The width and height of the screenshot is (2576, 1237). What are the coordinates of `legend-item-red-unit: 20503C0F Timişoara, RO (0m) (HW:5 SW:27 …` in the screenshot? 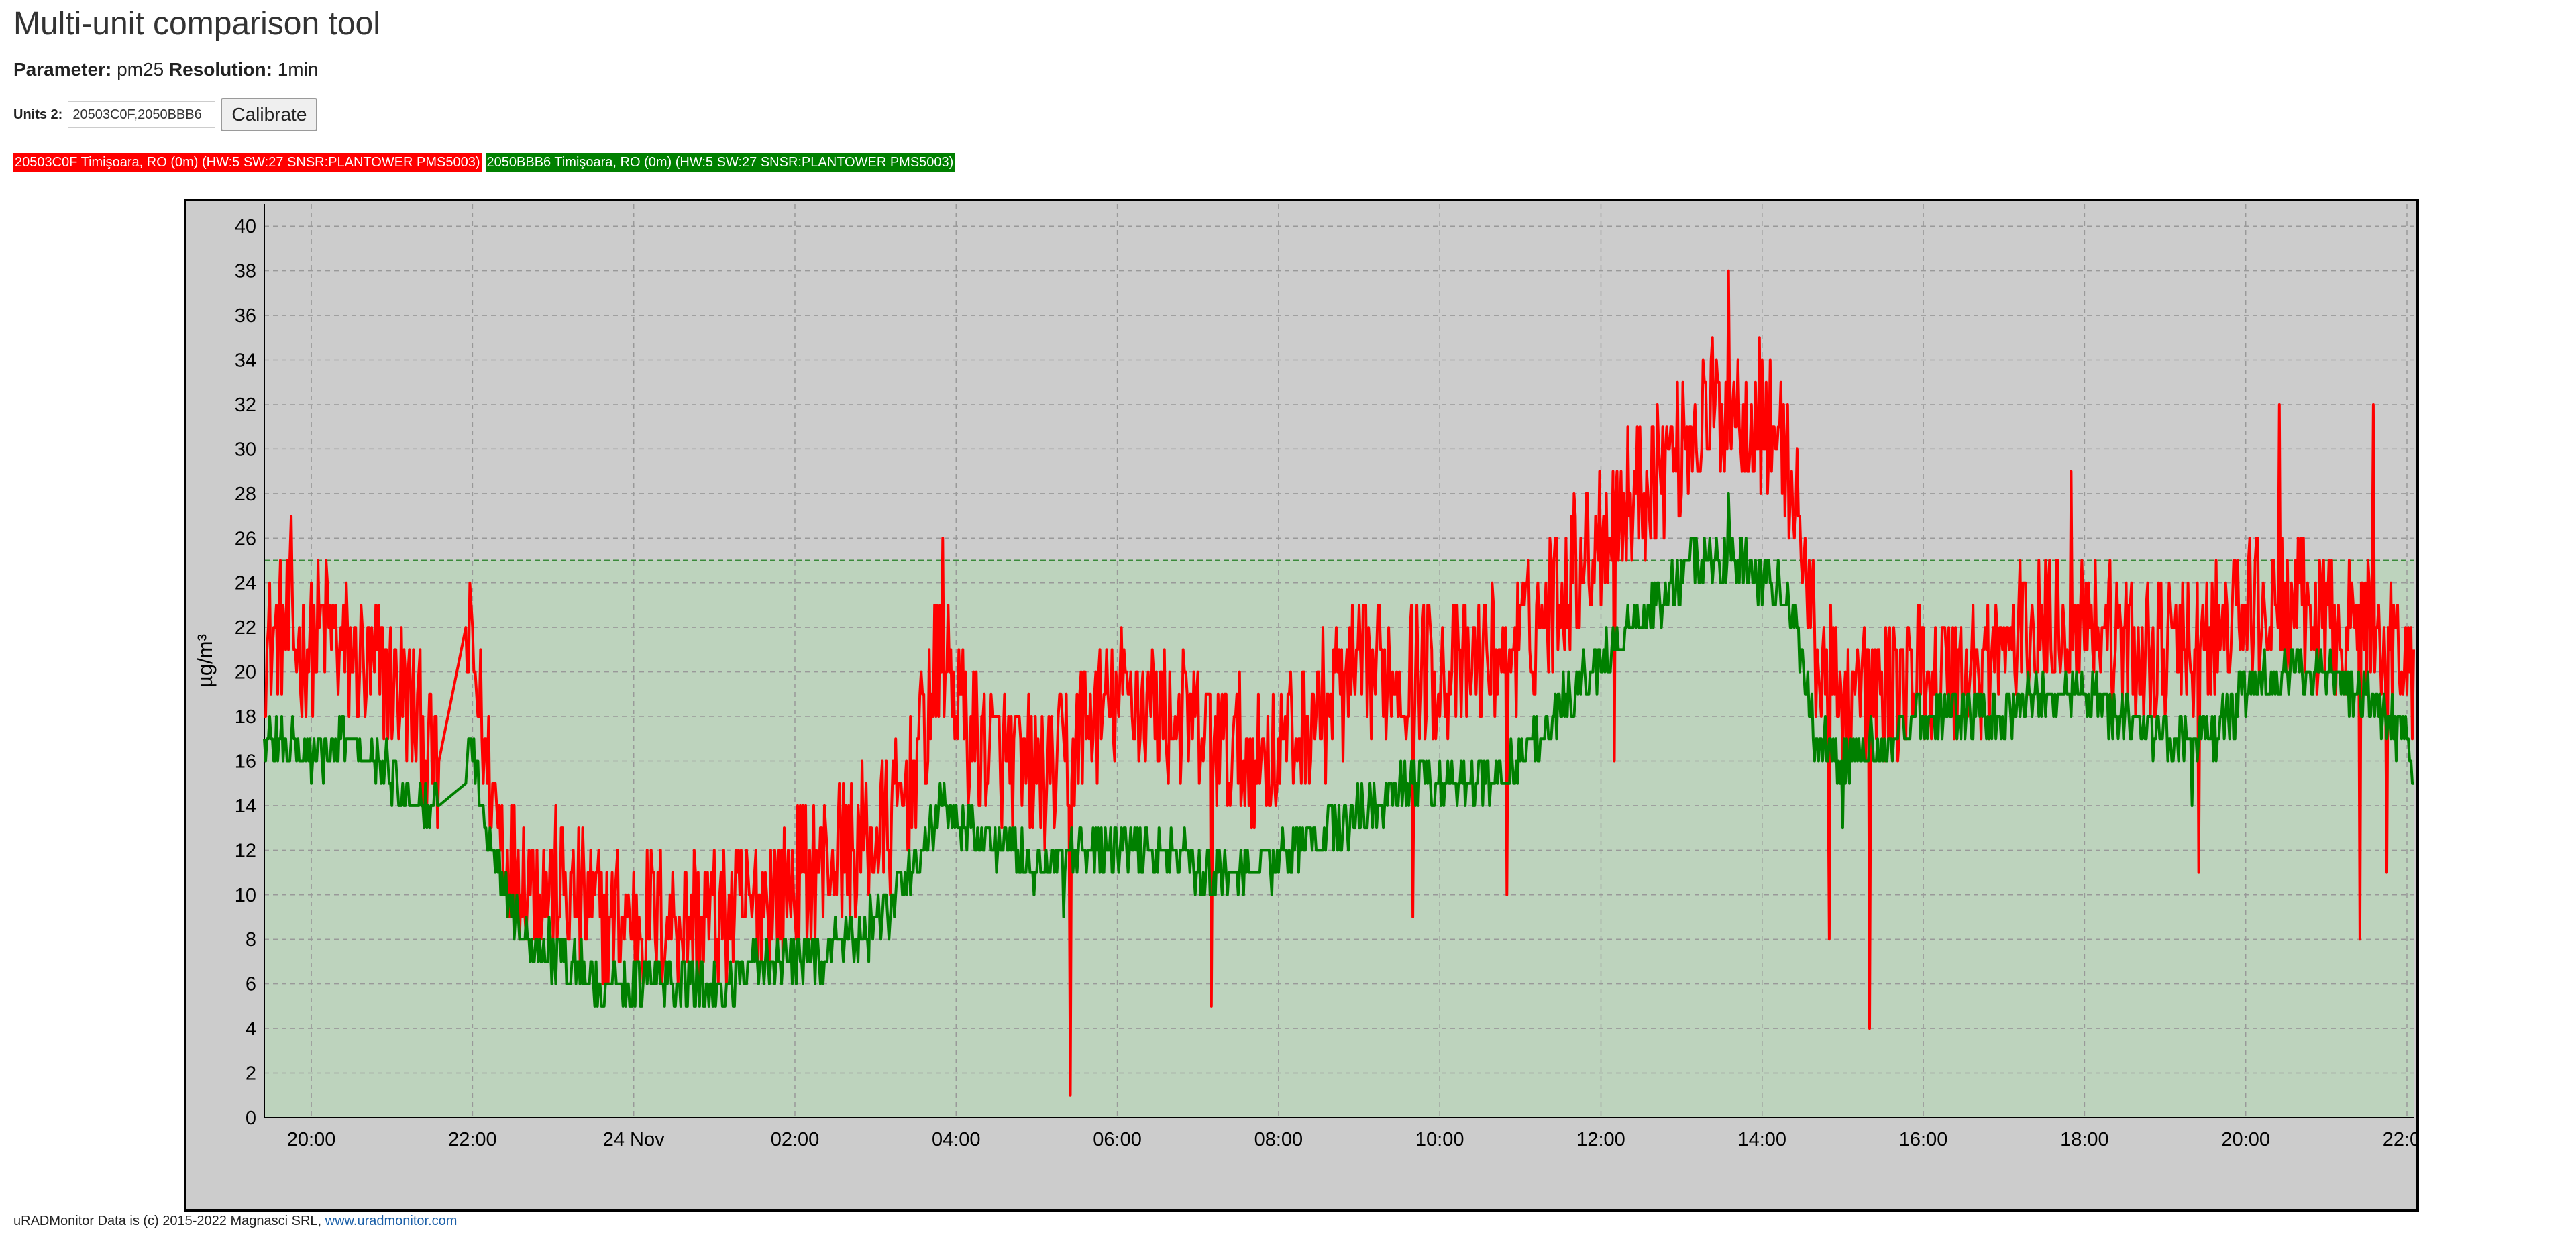 It's located at (247, 162).